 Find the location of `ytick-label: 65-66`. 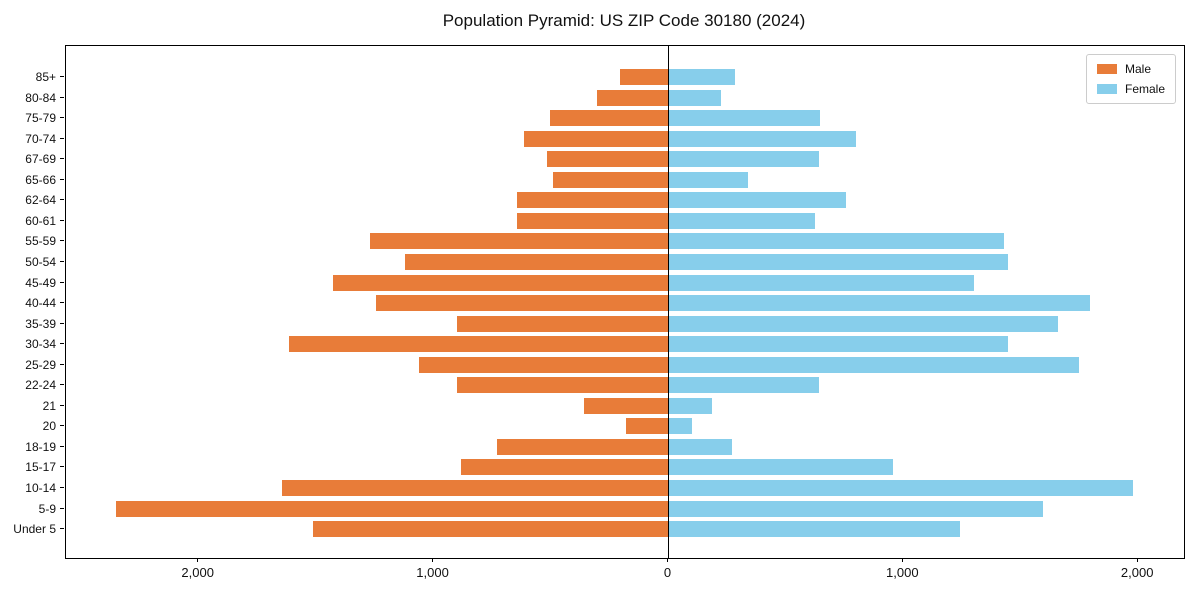

ytick-label: 65-66 is located at coordinates (40, 179).